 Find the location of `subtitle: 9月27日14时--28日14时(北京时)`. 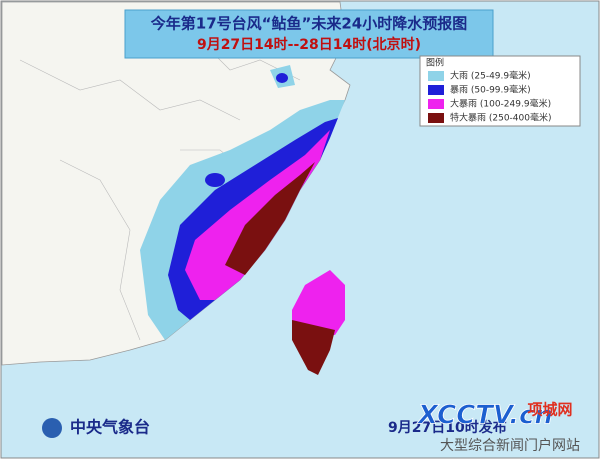

subtitle: 9月27日14时--28日14时(北京时) is located at coordinates (309, 44).